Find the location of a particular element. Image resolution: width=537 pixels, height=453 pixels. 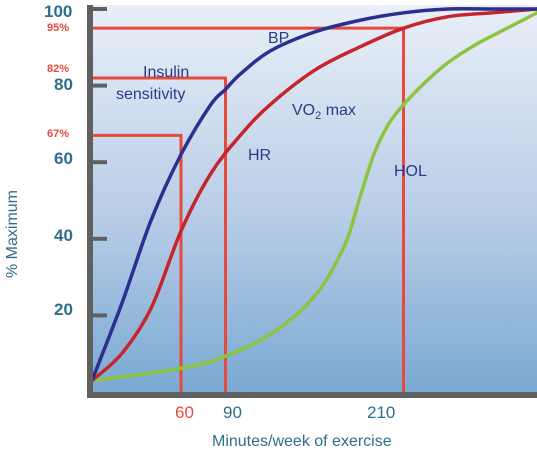

x-axis-label: Minutes/week of exercise is located at coordinates (302, 441).